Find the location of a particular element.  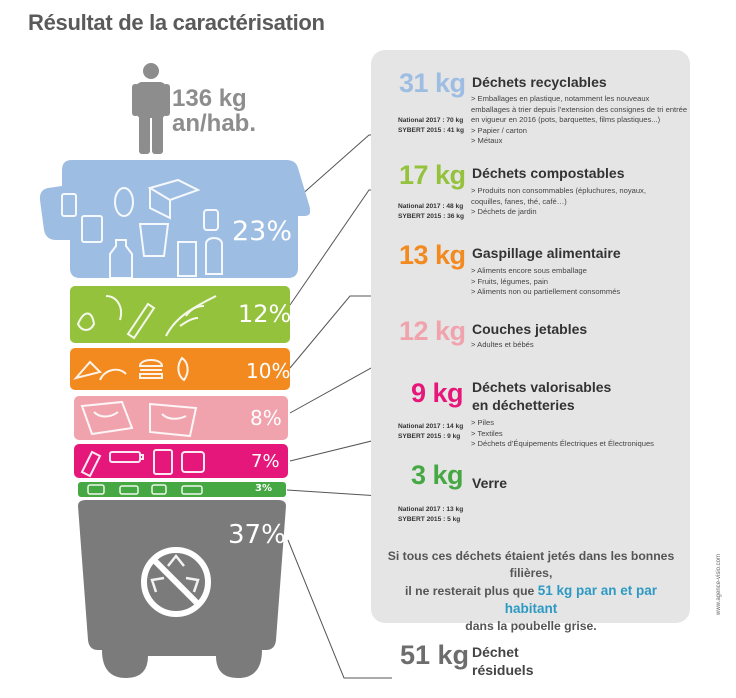

pct-recoverable: 7% is located at coordinates (265, 461).